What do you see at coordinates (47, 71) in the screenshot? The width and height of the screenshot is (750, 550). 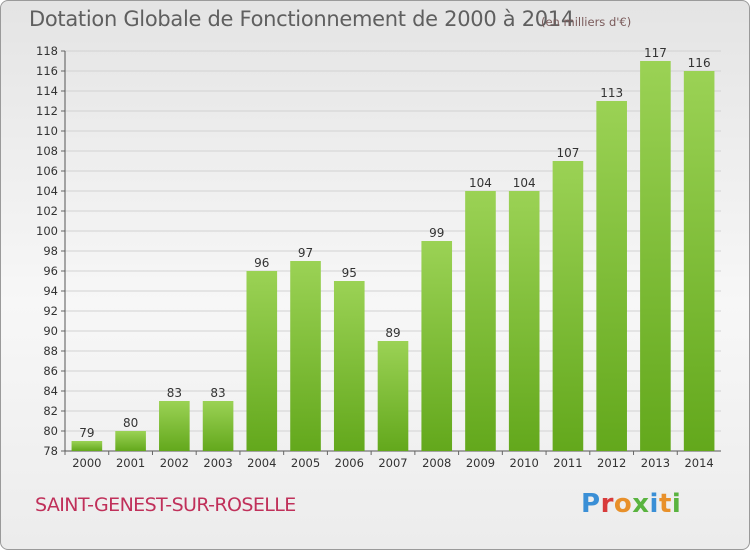 I see `y-tick-label: 116` at bounding box center [47, 71].